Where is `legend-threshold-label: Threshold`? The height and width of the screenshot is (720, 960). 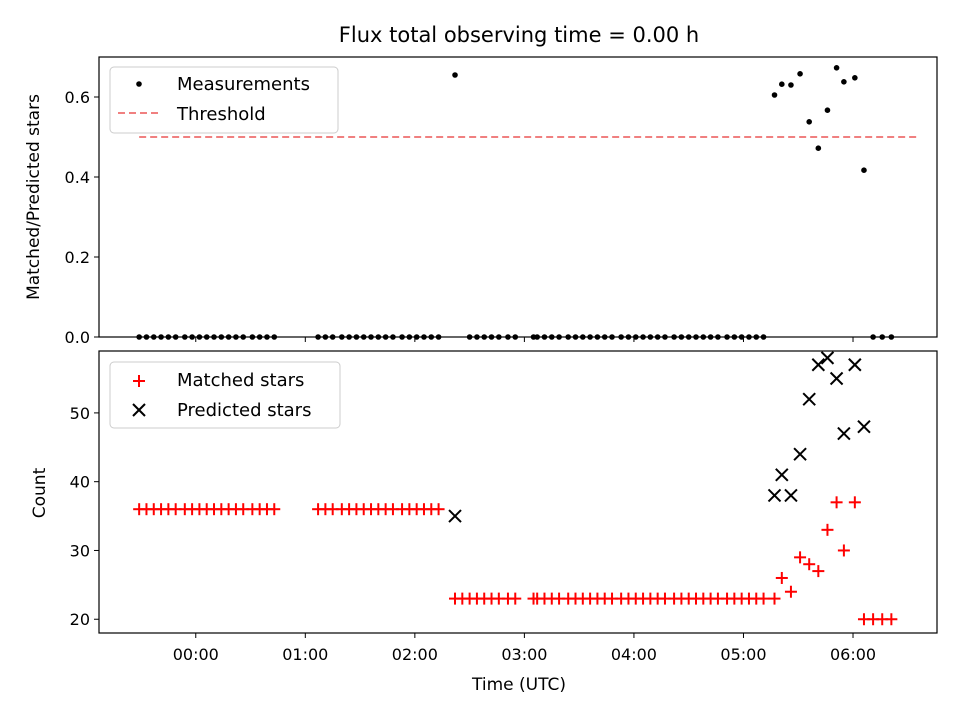
legend-threshold-label: Threshold is located at coordinates (221, 114).